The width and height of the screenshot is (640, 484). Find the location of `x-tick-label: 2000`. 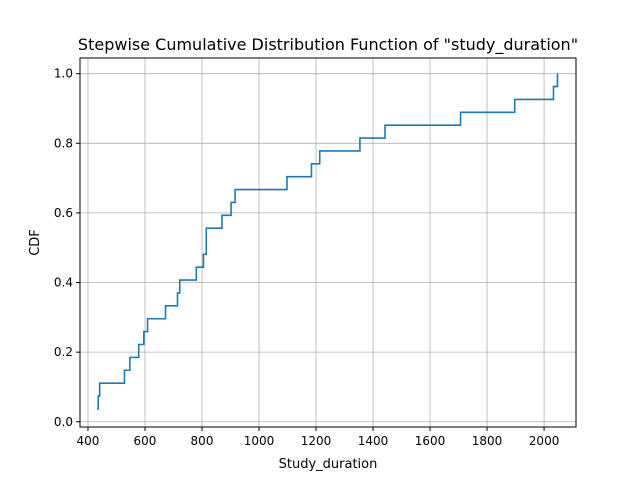

x-tick-label: 2000 is located at coordinates (544, 441).